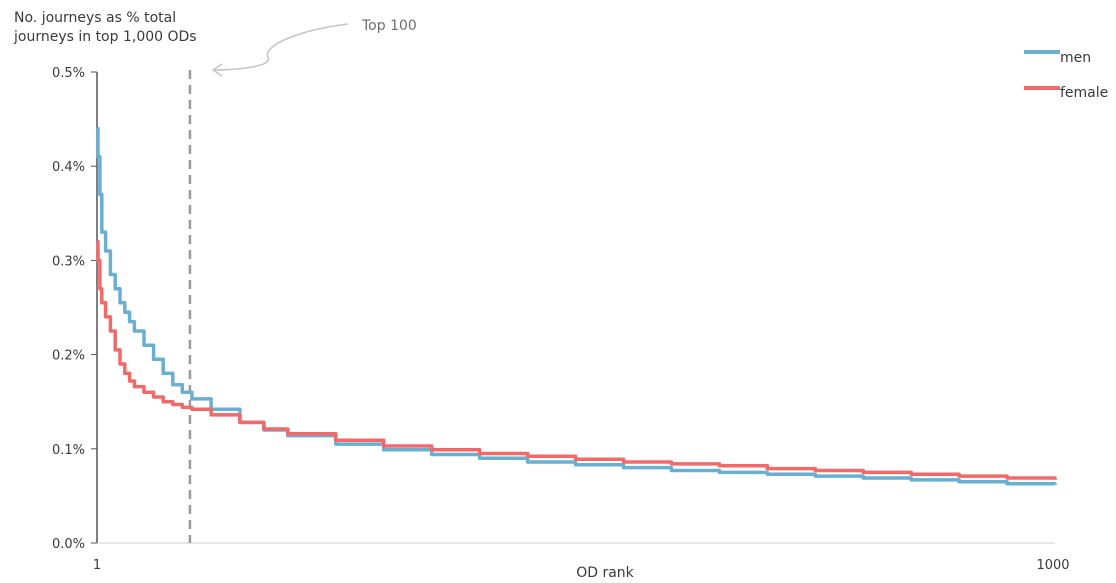 The image size is (1116, 583). What do you see at coordinates (68, 167) in the screenshot?
I see `y-tick-label: 0.4%` at bounding box center [68, 167].